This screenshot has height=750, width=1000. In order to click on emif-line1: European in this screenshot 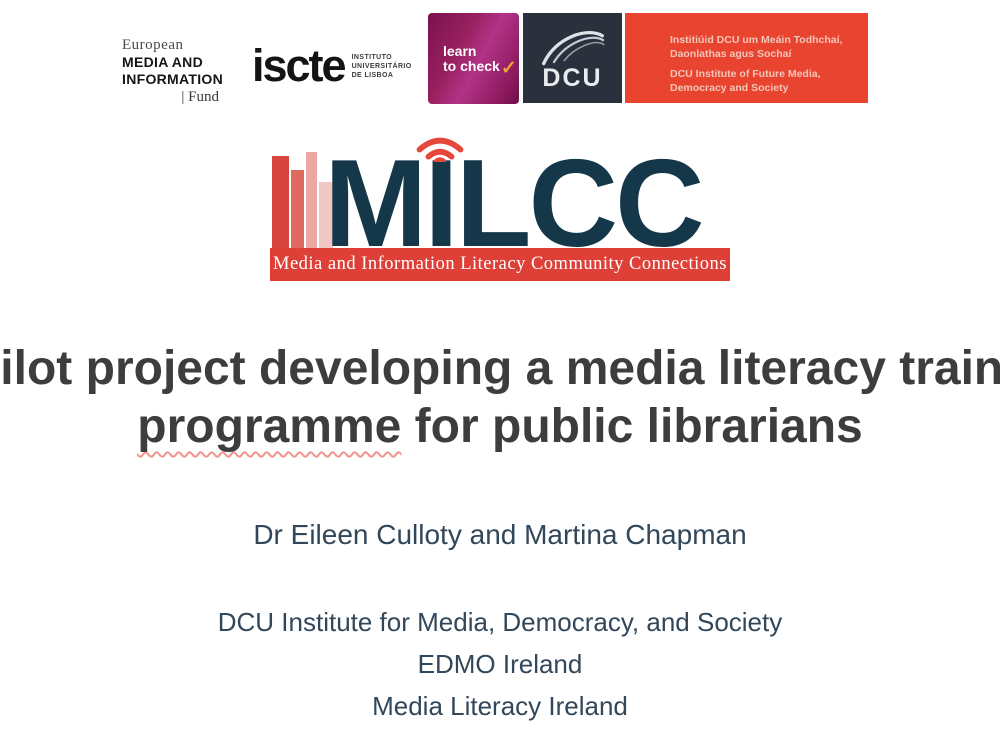, I will do `click(153, 45)`.